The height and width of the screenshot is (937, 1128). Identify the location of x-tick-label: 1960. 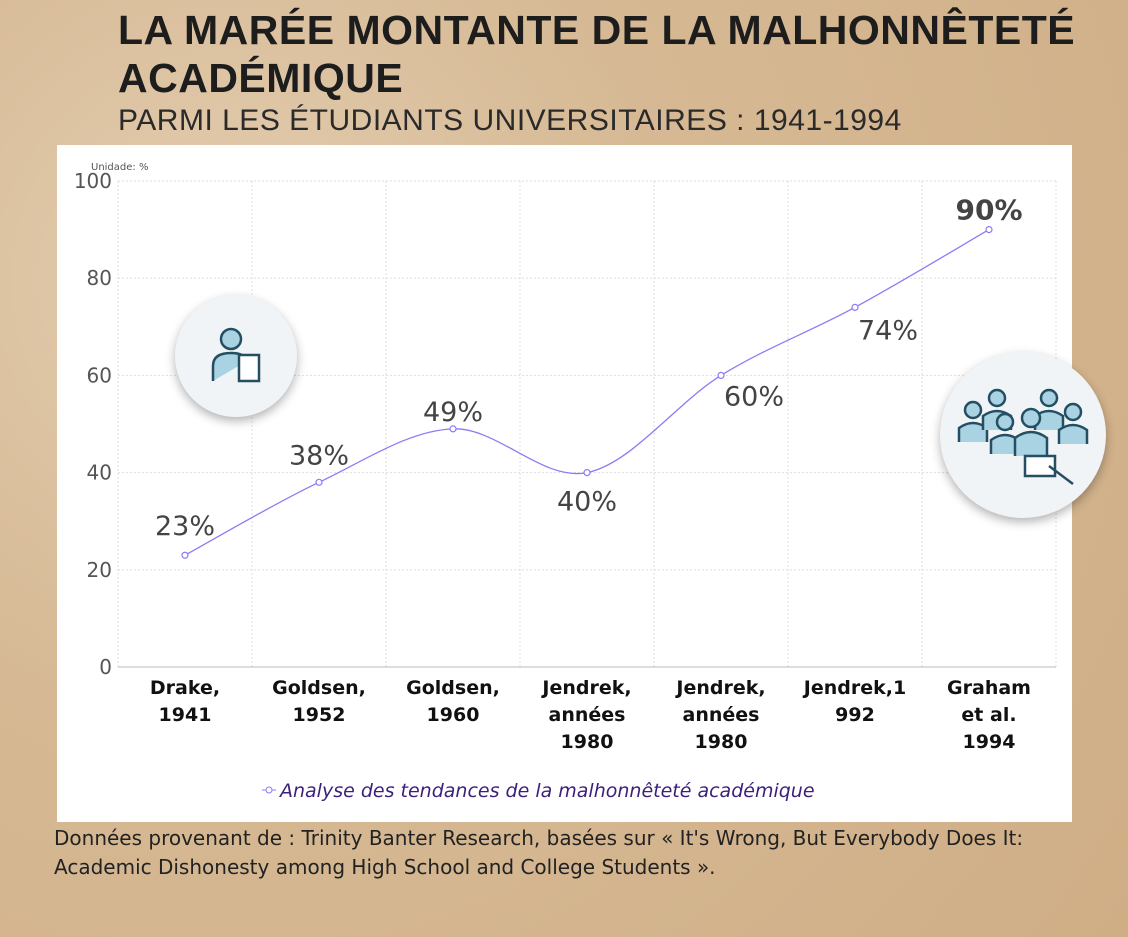
(453, 715).